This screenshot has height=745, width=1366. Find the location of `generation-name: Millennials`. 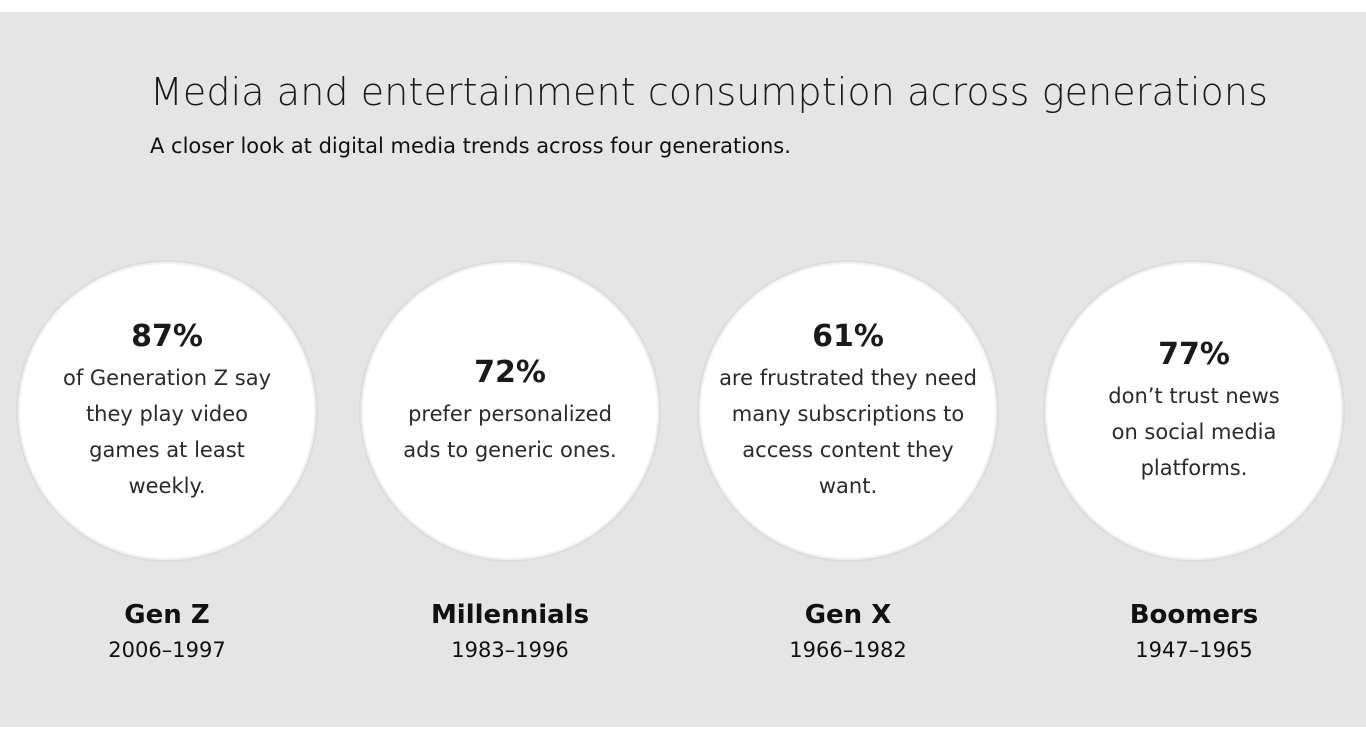

generation-name: Millennials is located at coordinates (510, 615).